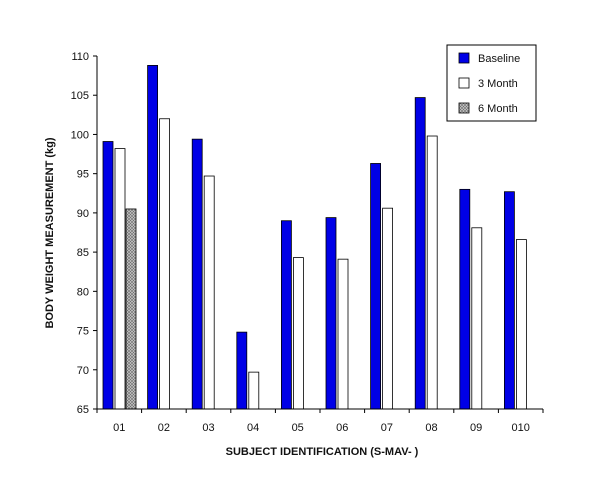 Image resolution: width=600 pixels, height=488 pixels. Describe the element at coordinates (499, 59) in the screenshot. I see `legend-label-baseline: Baseline` at that location.